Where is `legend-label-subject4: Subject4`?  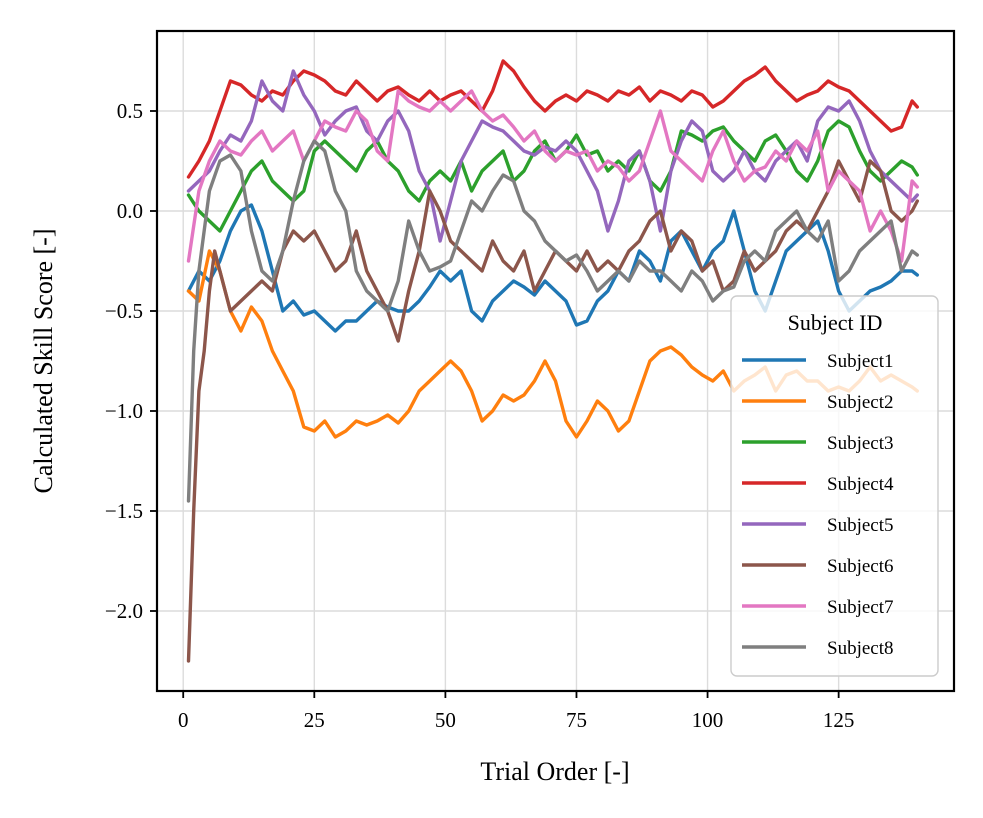
legend-label-subject4: Subject4 is located at coordinates (860, 484).